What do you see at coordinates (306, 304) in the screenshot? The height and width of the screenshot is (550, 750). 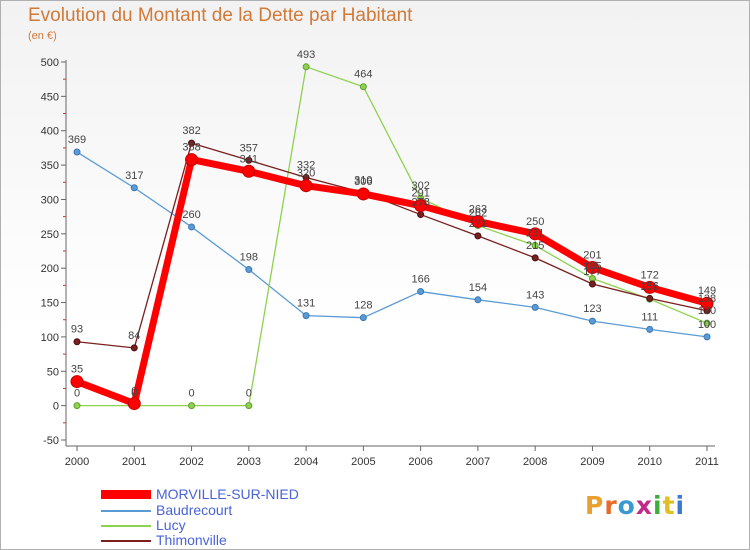 I see `data-label: 131` at bounding box center [306, 304].